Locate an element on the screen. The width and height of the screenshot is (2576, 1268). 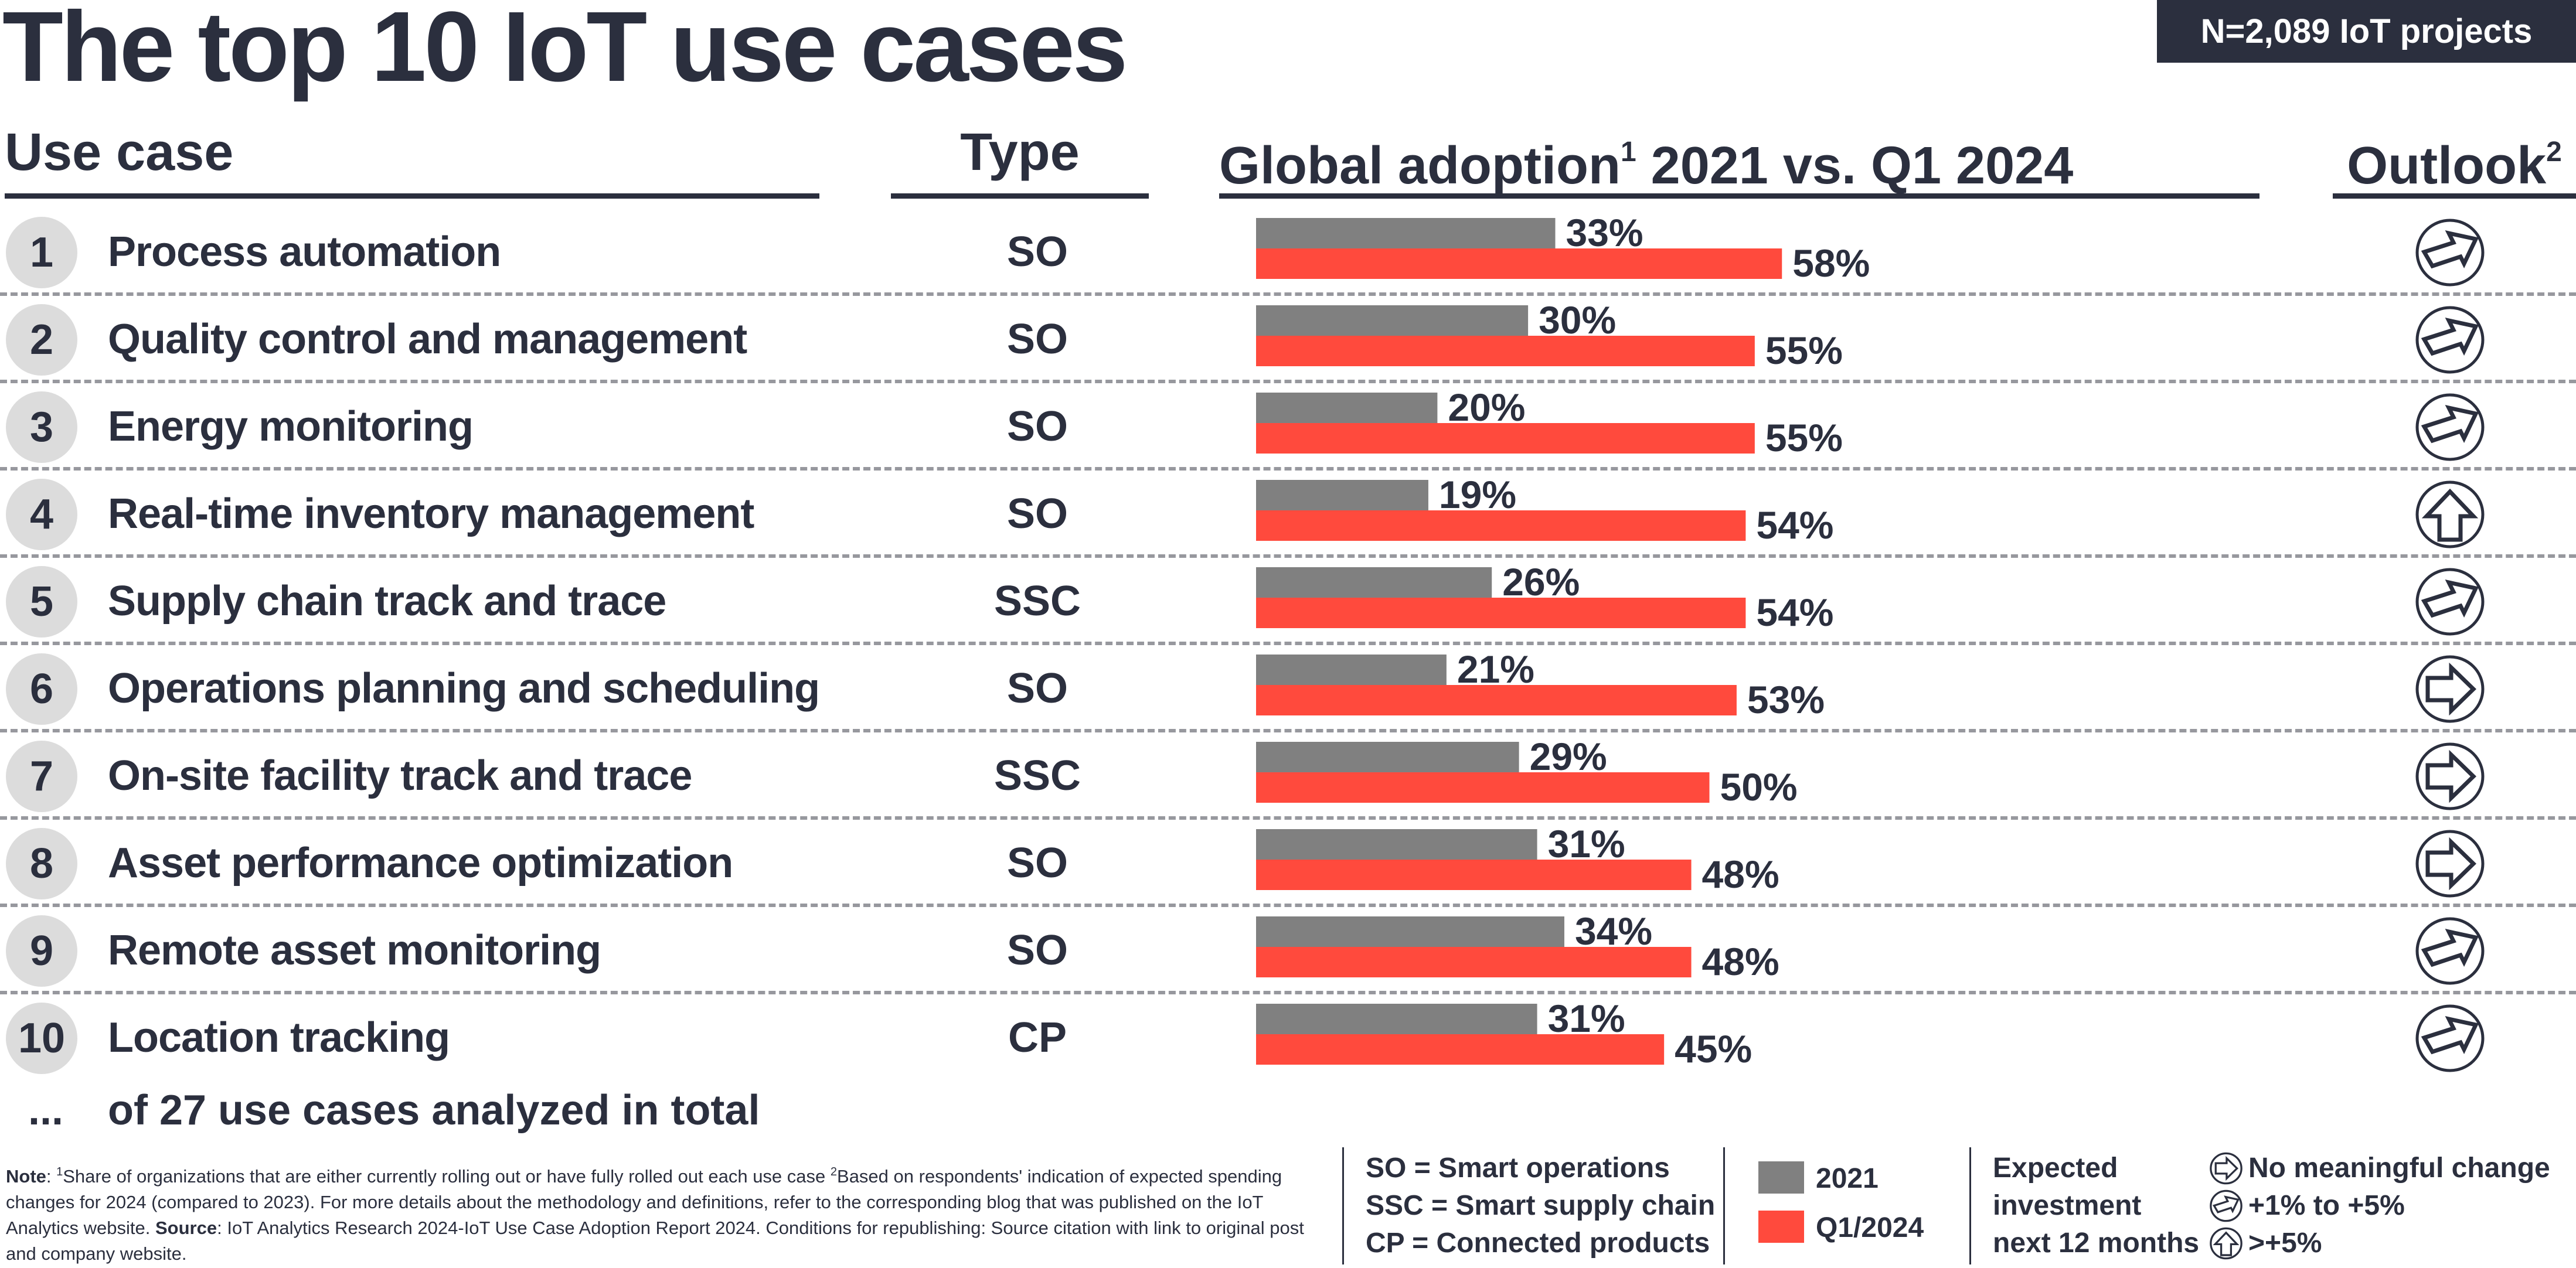
bar-label-2021: 21% is located at coordinates (1495, 669).